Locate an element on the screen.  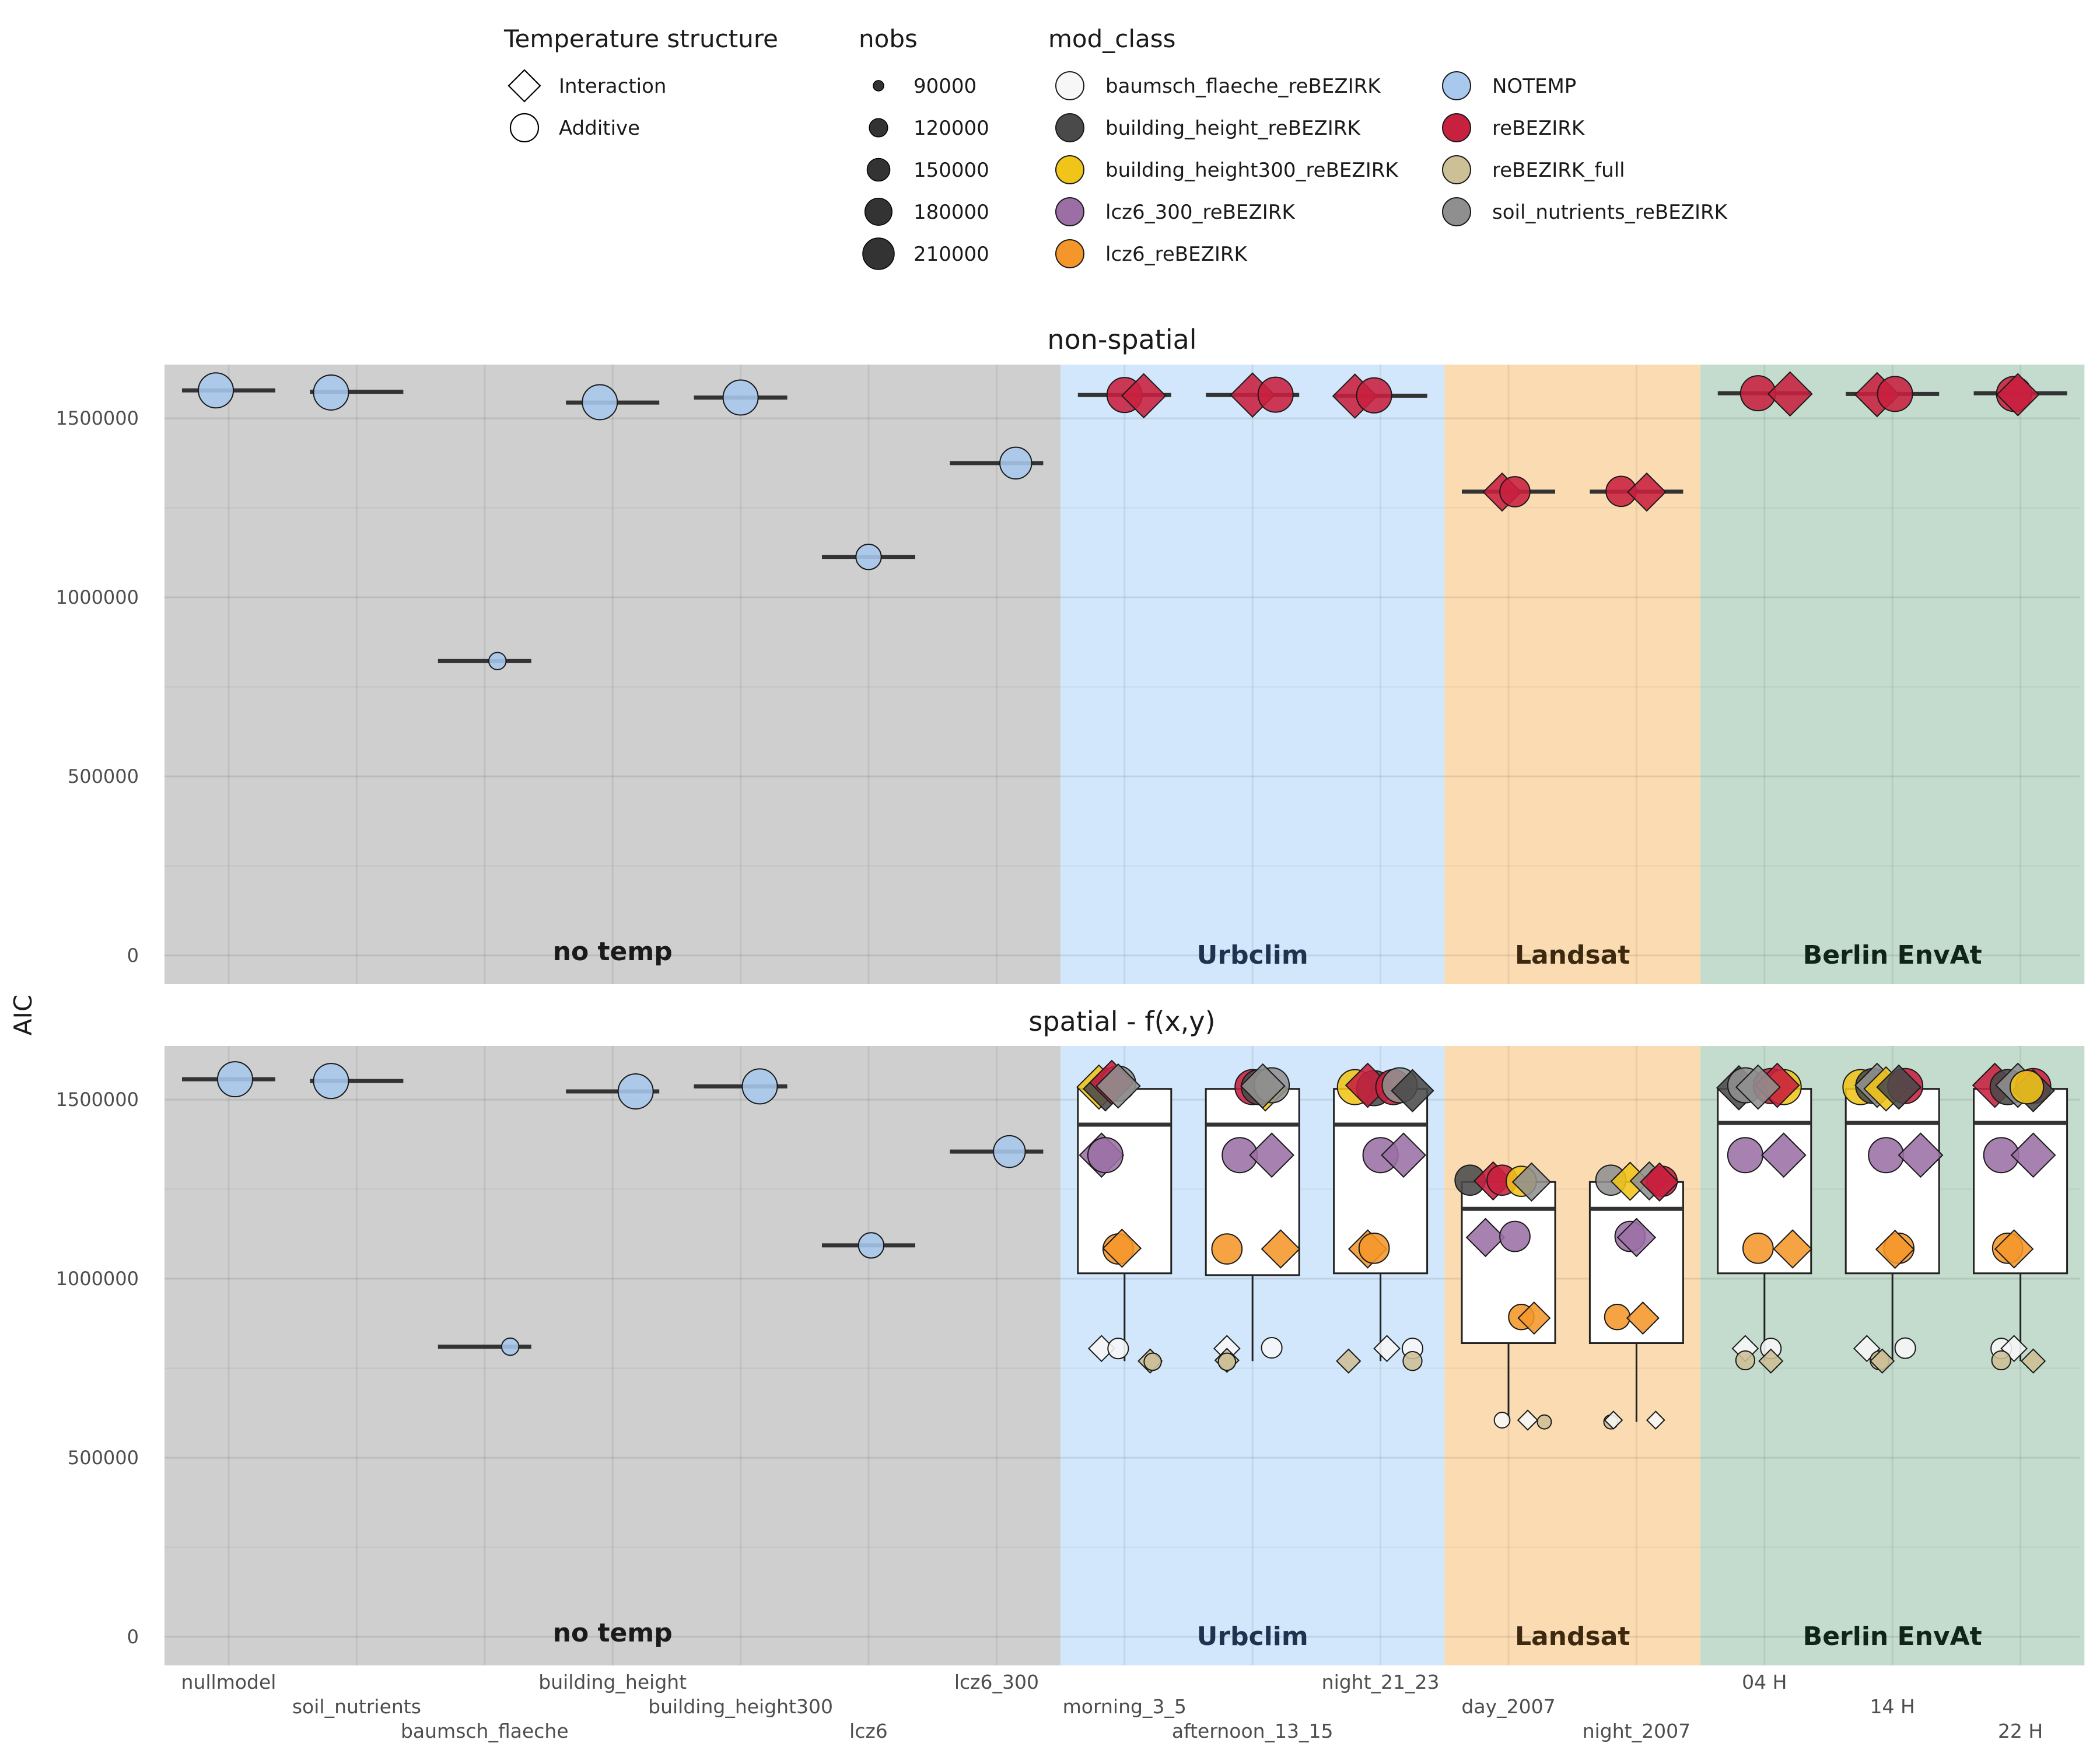
legend-color-label: lcz6_300_reBEZIRK is located at coordinates (1200, 212).